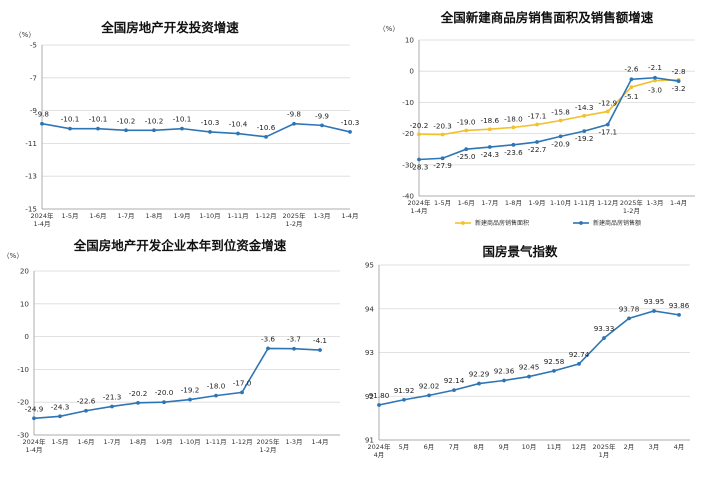 The height and width of the screenshot is (479, 708). I want to click on x-tick-label: 3月, so click(654, 447).